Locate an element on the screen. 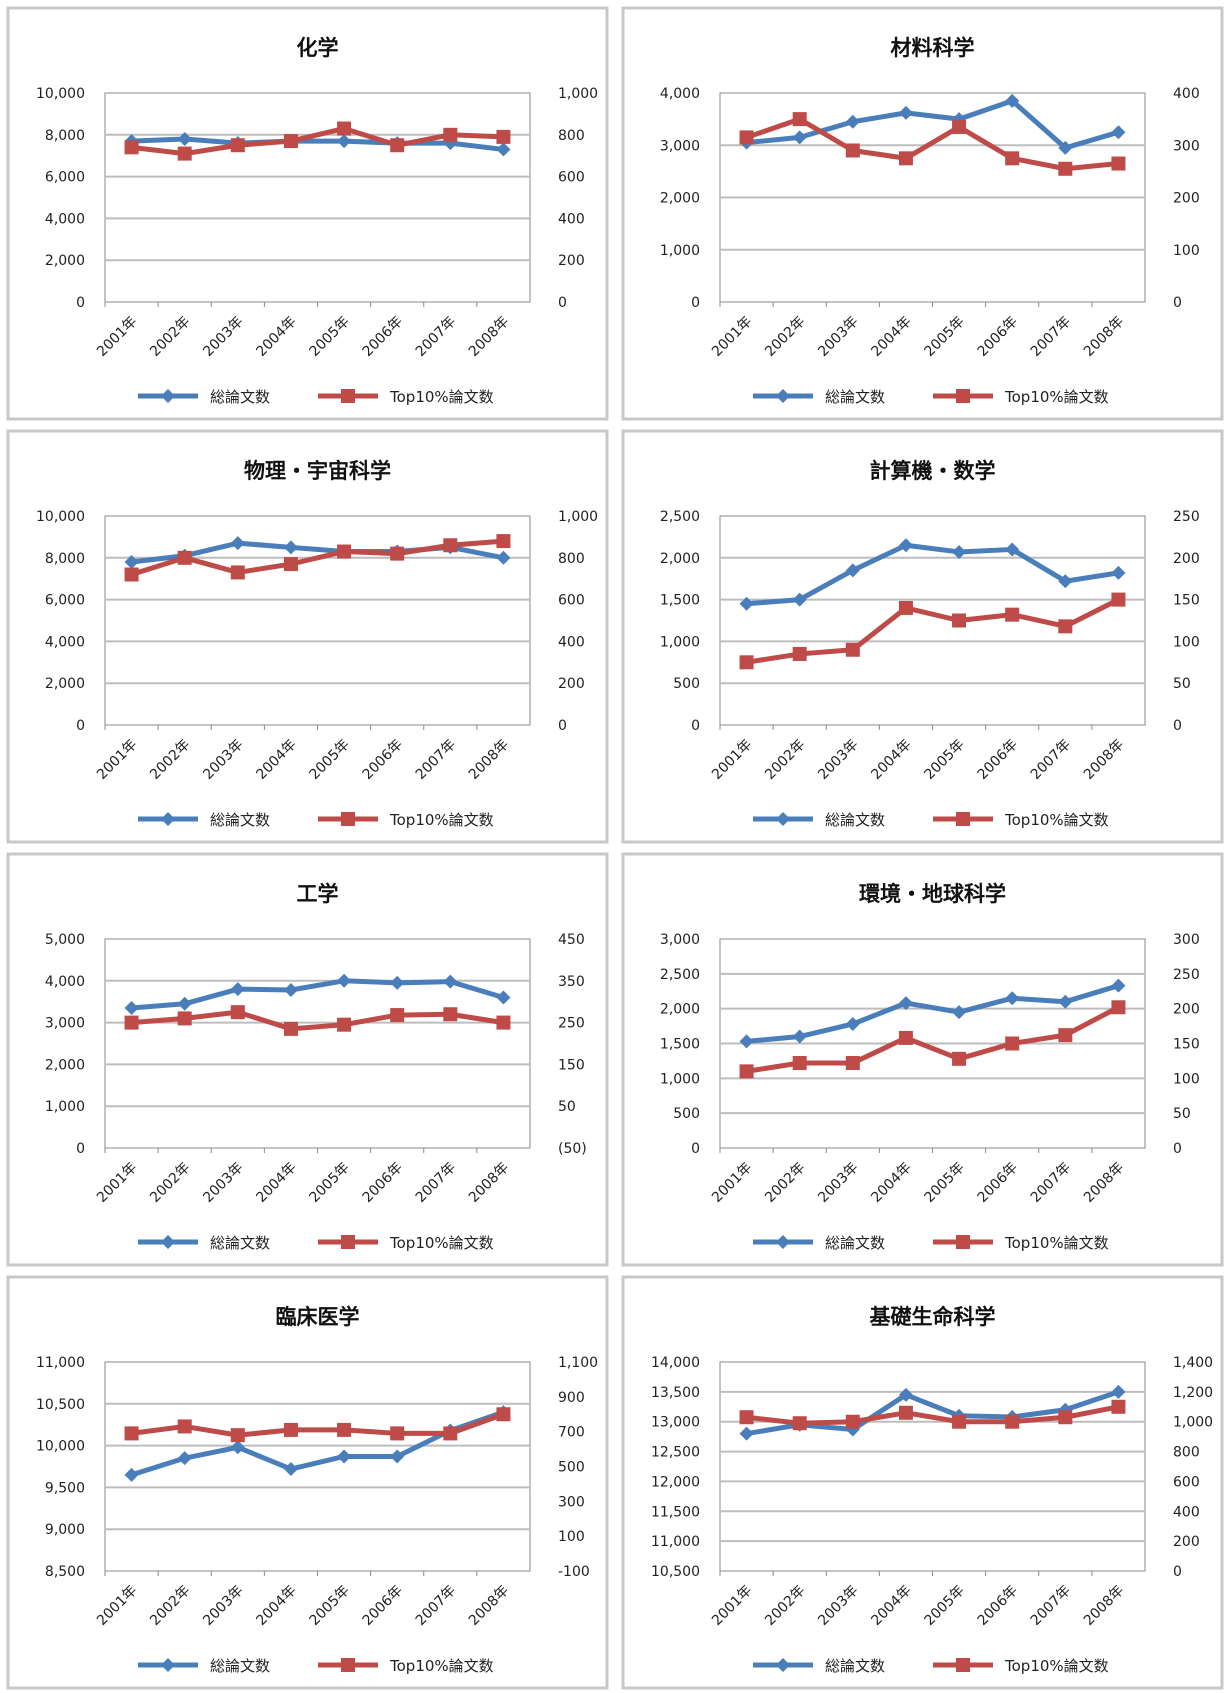 This screenshot has width=1231, height=1693. y-tick-label-left: 6,000 is located at coordinates (65, 601).